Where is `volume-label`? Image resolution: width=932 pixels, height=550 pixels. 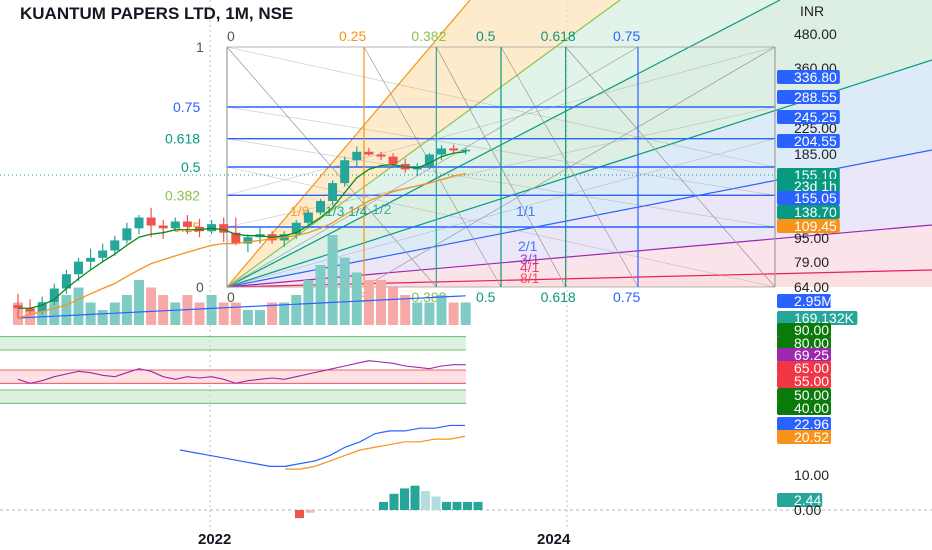
volume-label is located at coordinates (817, 318).